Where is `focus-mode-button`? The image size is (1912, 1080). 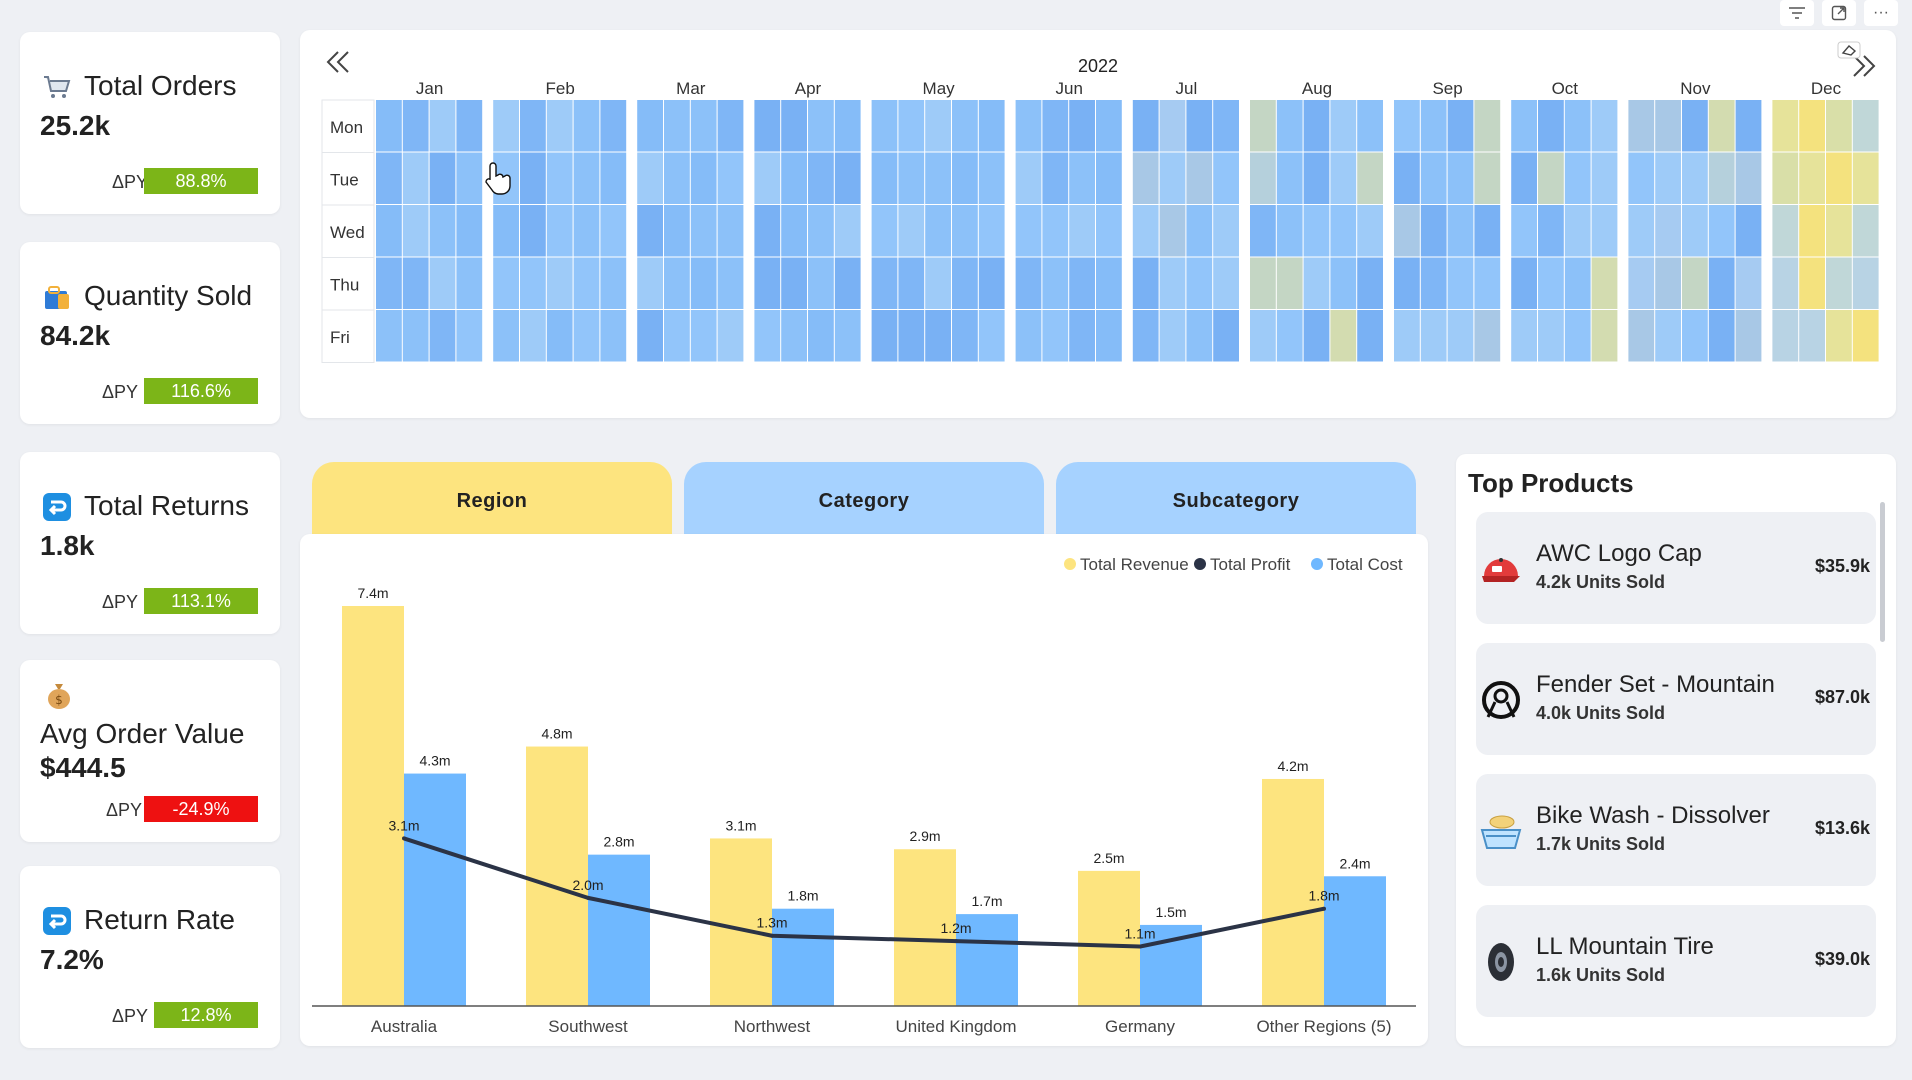
focus-mode-button is located at coordinates (1839, 13).